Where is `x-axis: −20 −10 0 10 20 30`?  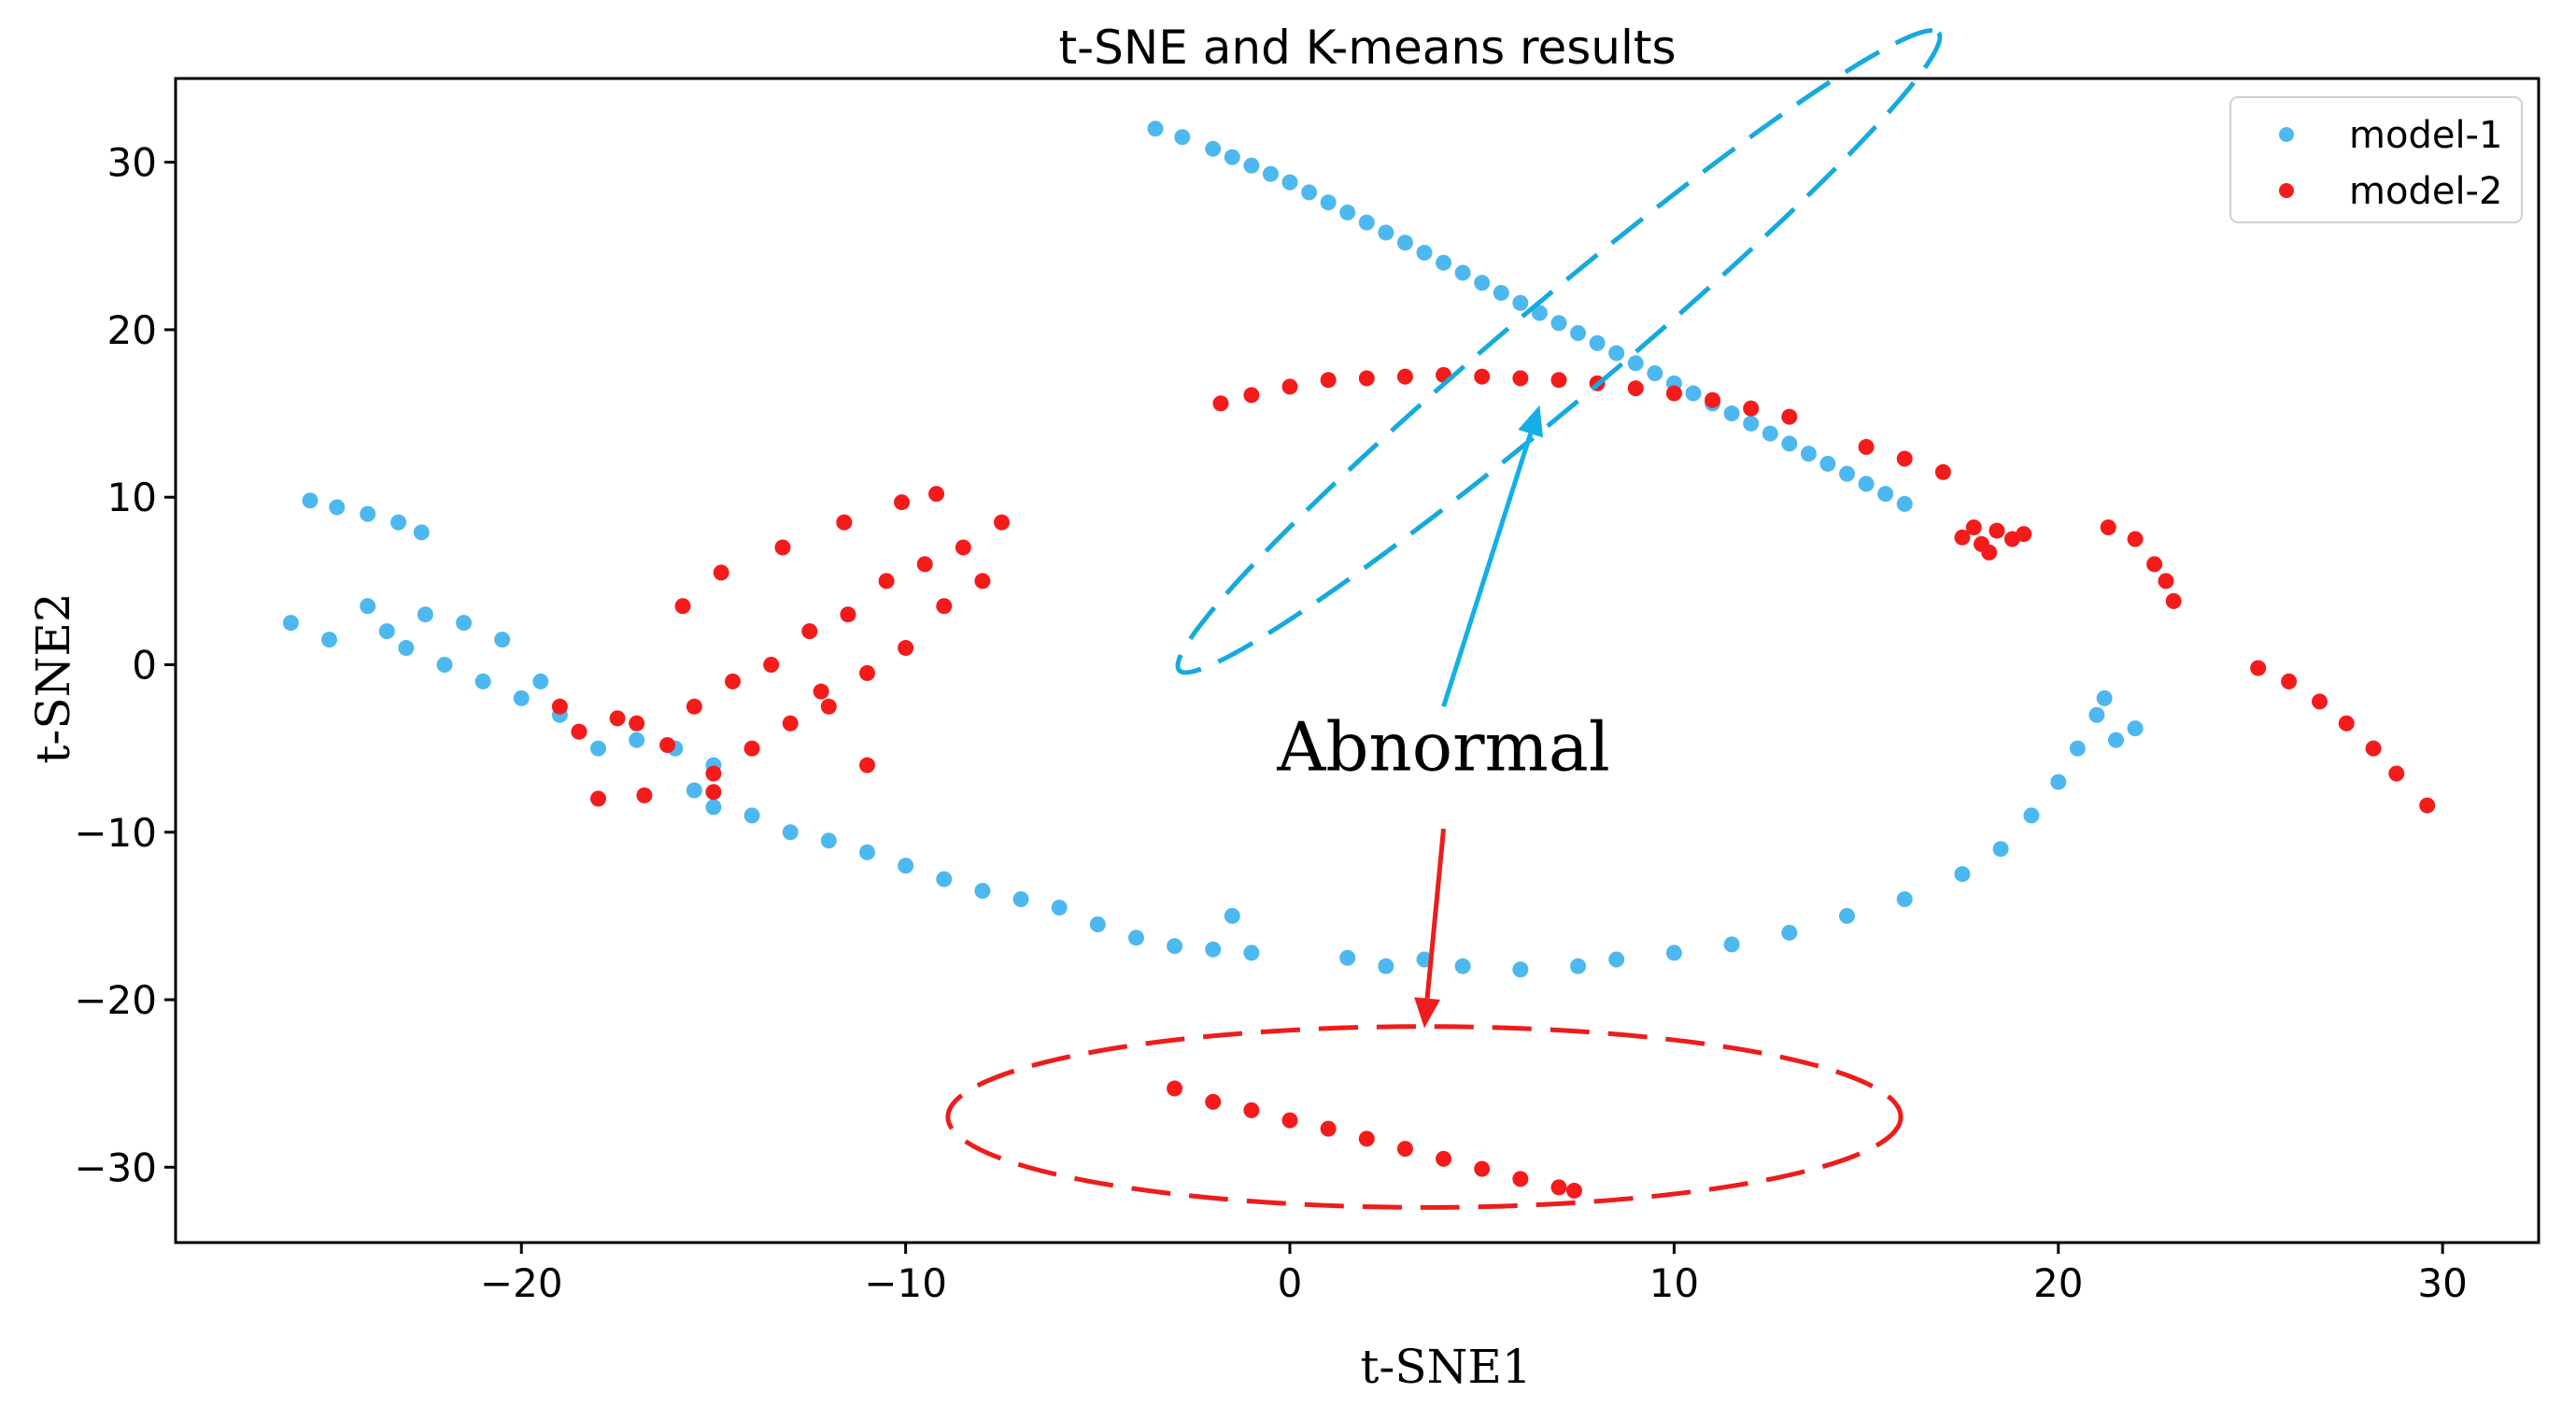
x-axis: −20 −10 0 10 20 30 is located at coordinates (1474, 1274).